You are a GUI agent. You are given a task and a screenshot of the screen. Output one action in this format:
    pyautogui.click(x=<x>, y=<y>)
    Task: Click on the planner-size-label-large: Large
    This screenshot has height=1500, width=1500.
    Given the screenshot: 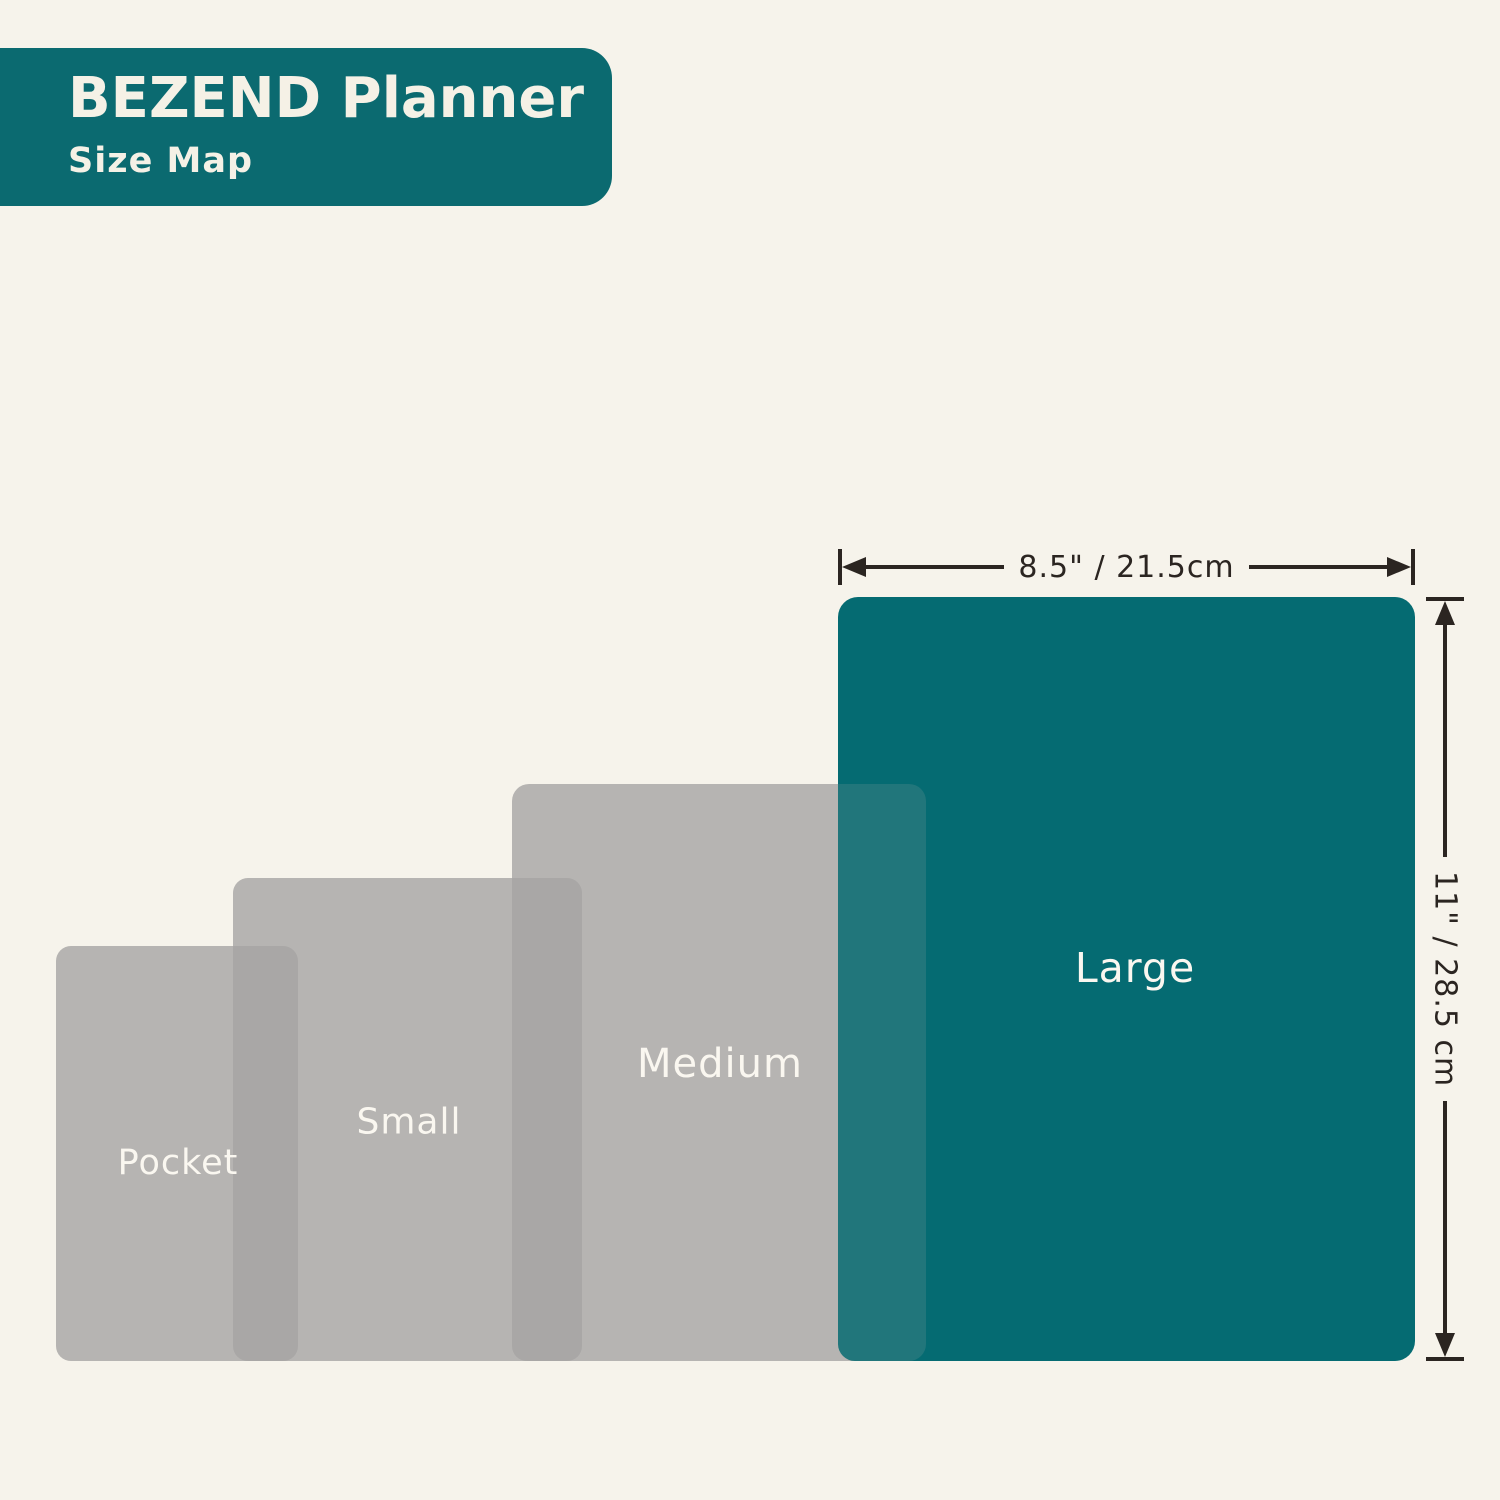 What is the action you would take?
    pyautogui.click(x=1135, y=968)
    